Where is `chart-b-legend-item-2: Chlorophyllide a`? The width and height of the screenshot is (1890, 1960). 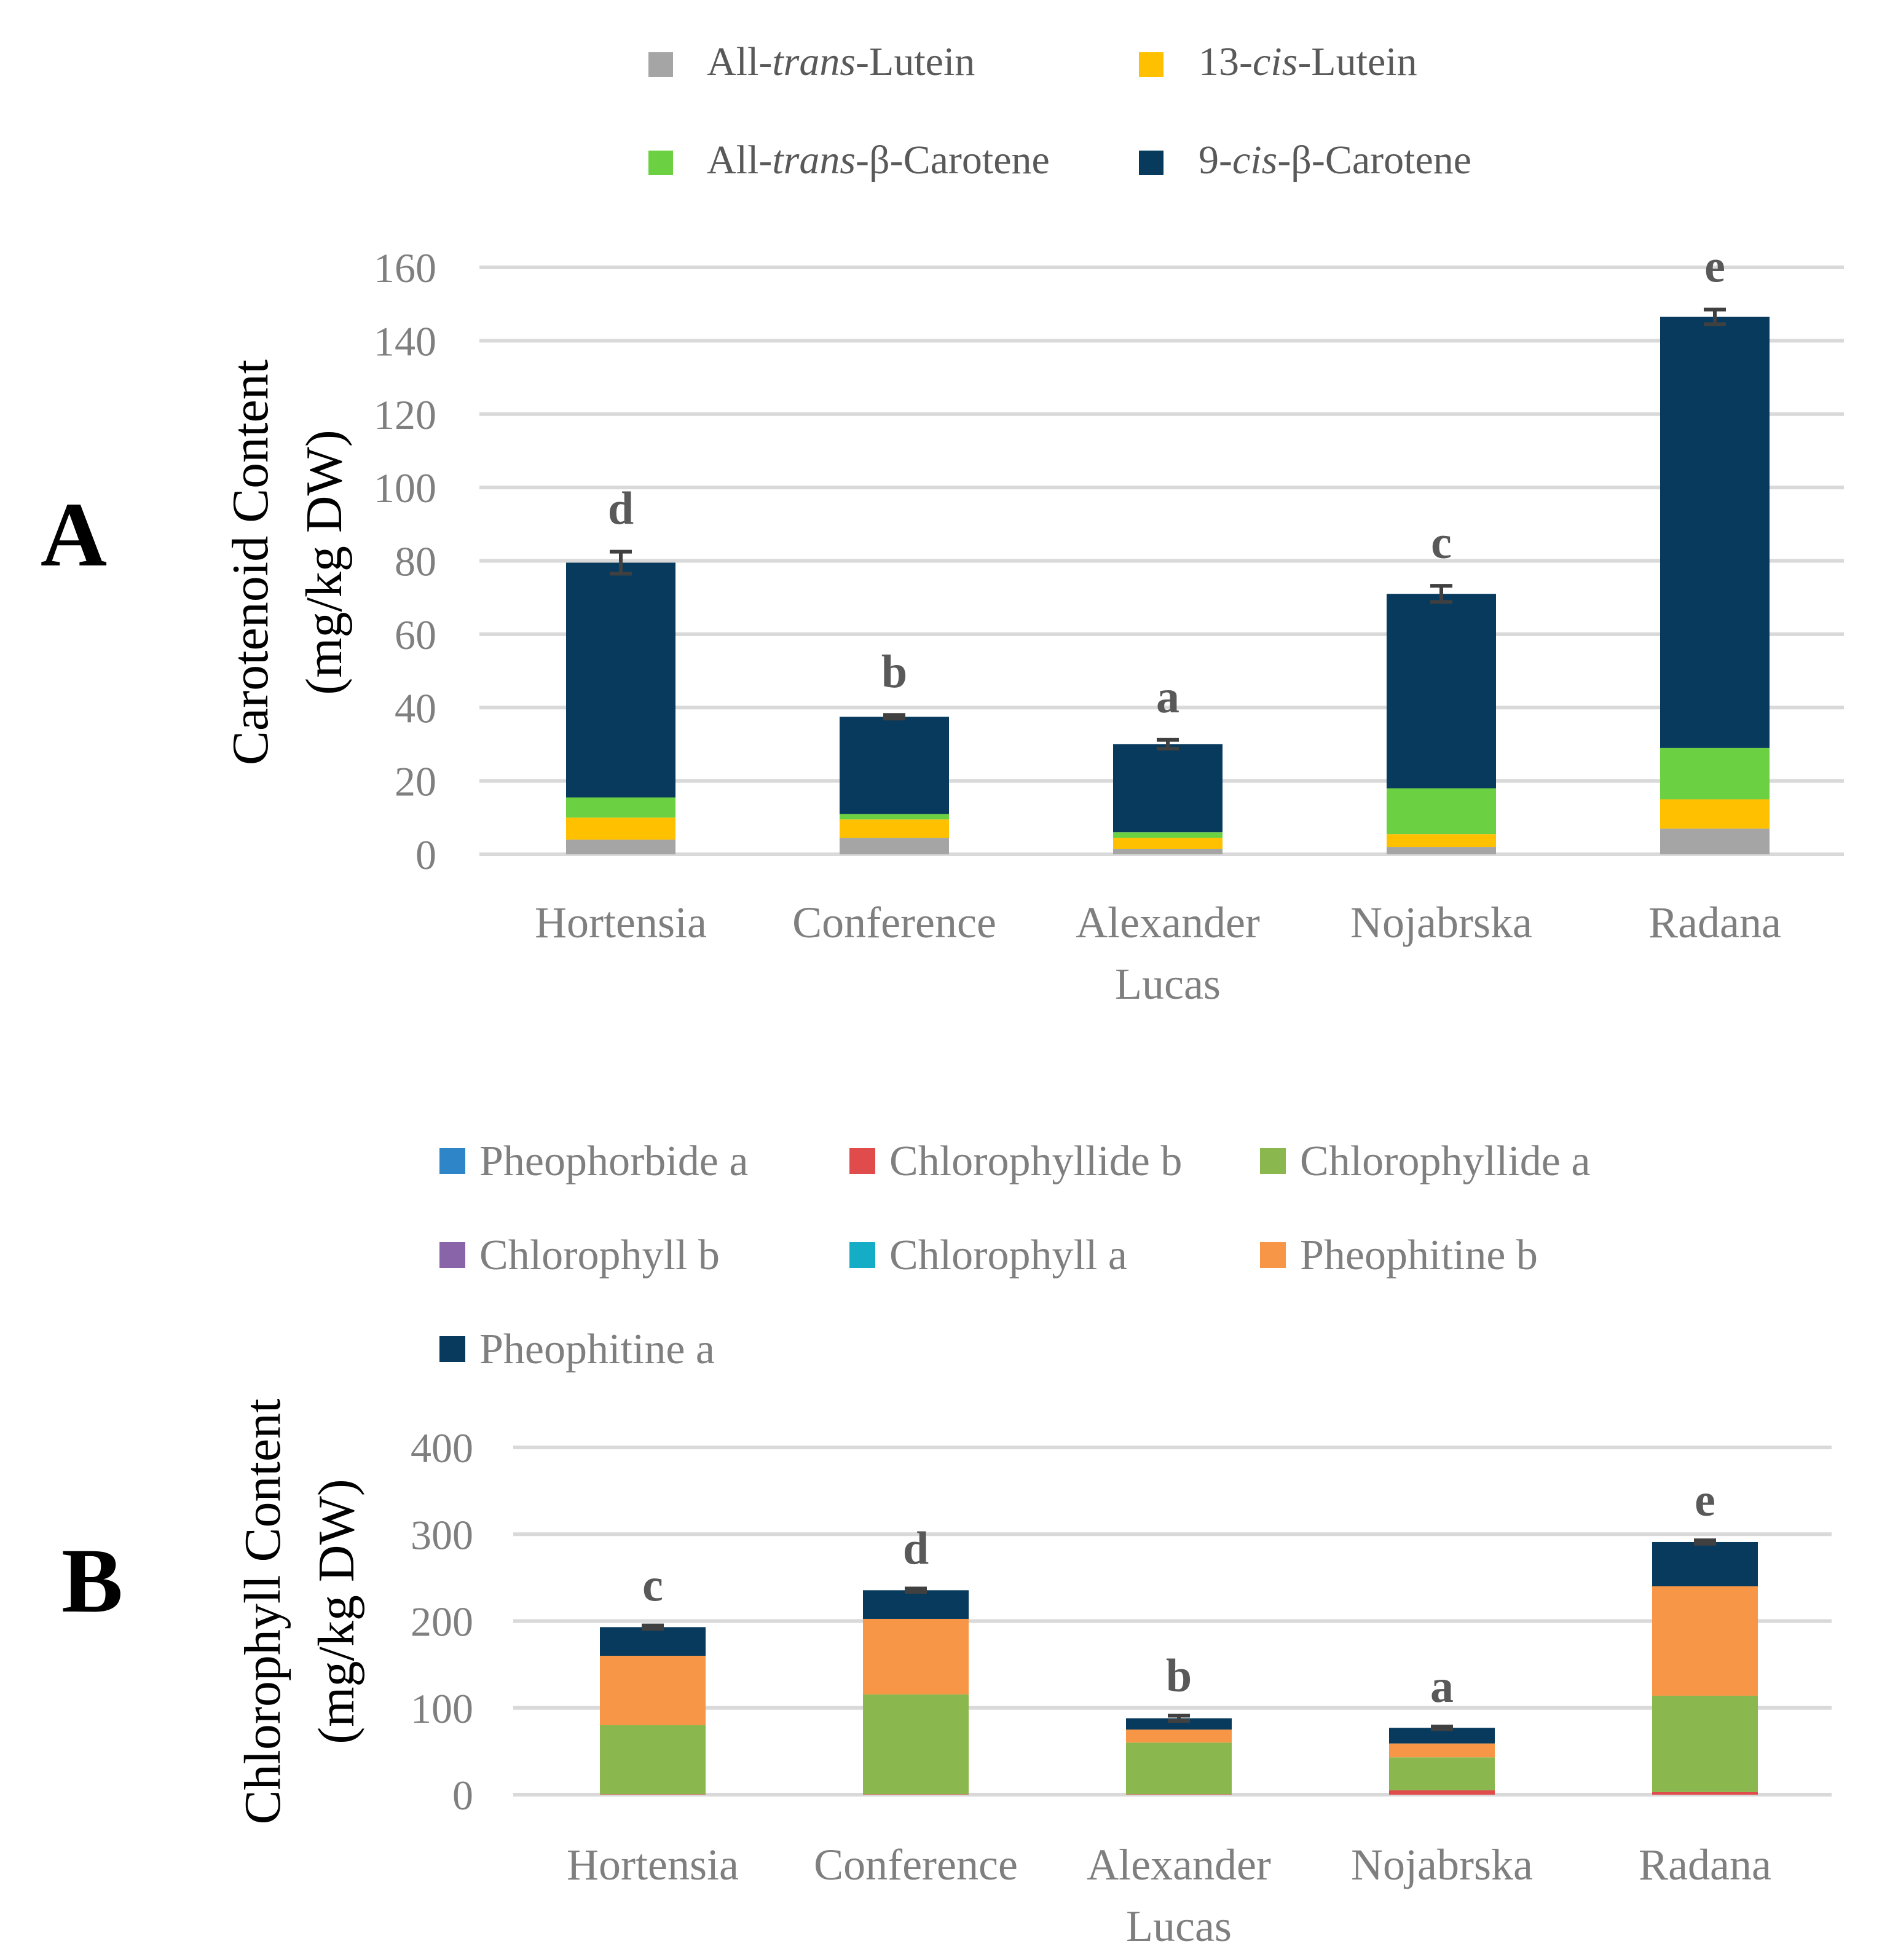 chart-b-legend-item-2: Chlorophyllide a is located at coordinates (1425, 1162).